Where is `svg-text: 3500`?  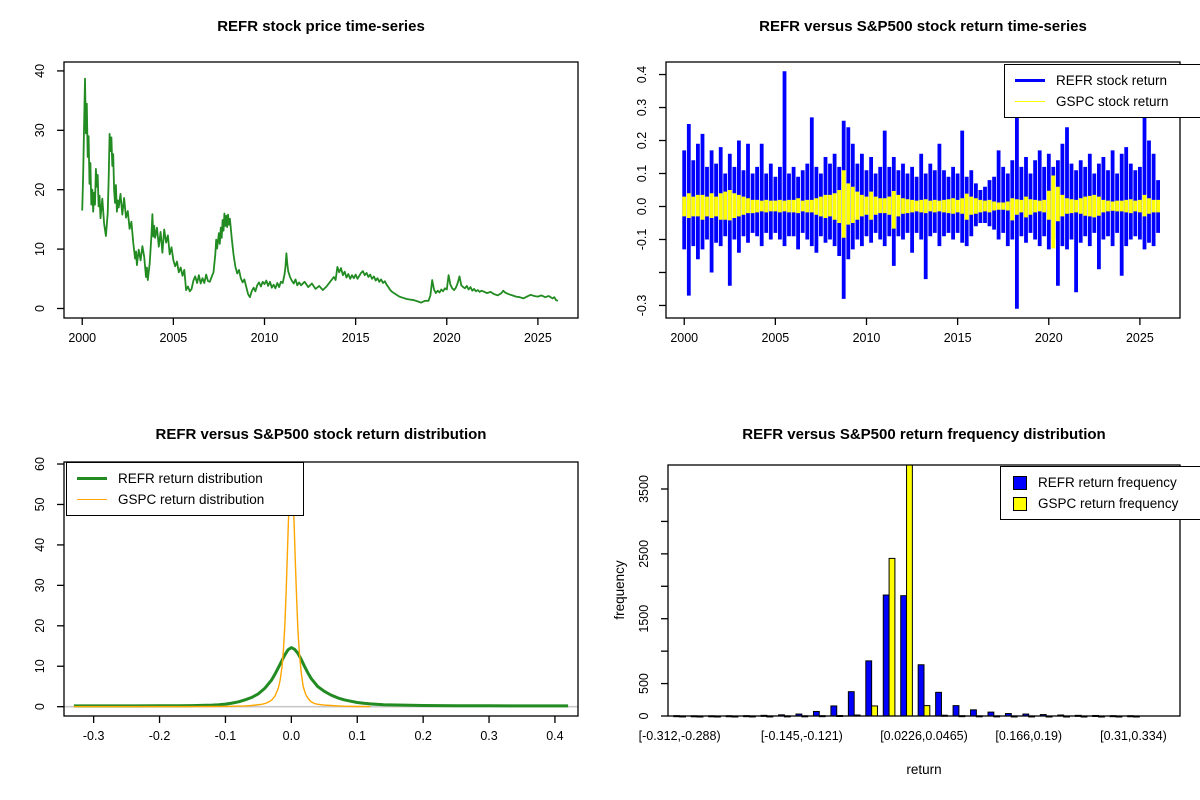 svg-text: 3500 is located at coordinates (644, 489).